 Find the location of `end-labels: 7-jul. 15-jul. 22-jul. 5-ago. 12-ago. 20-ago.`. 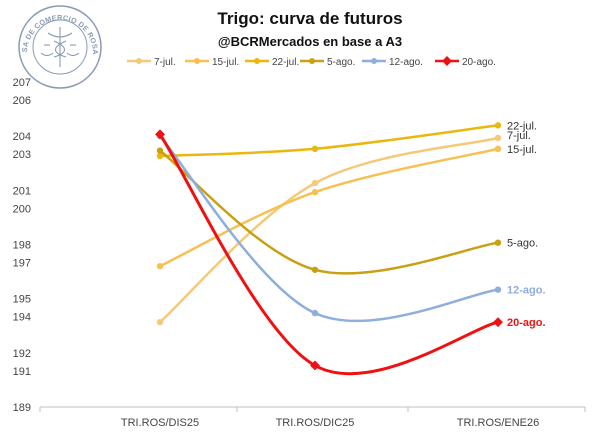

end-labels: 7-jul. 15-jul. 22-jul. 5-ago. 12-ago. 20-ago. is located at coordinates (526, 224).